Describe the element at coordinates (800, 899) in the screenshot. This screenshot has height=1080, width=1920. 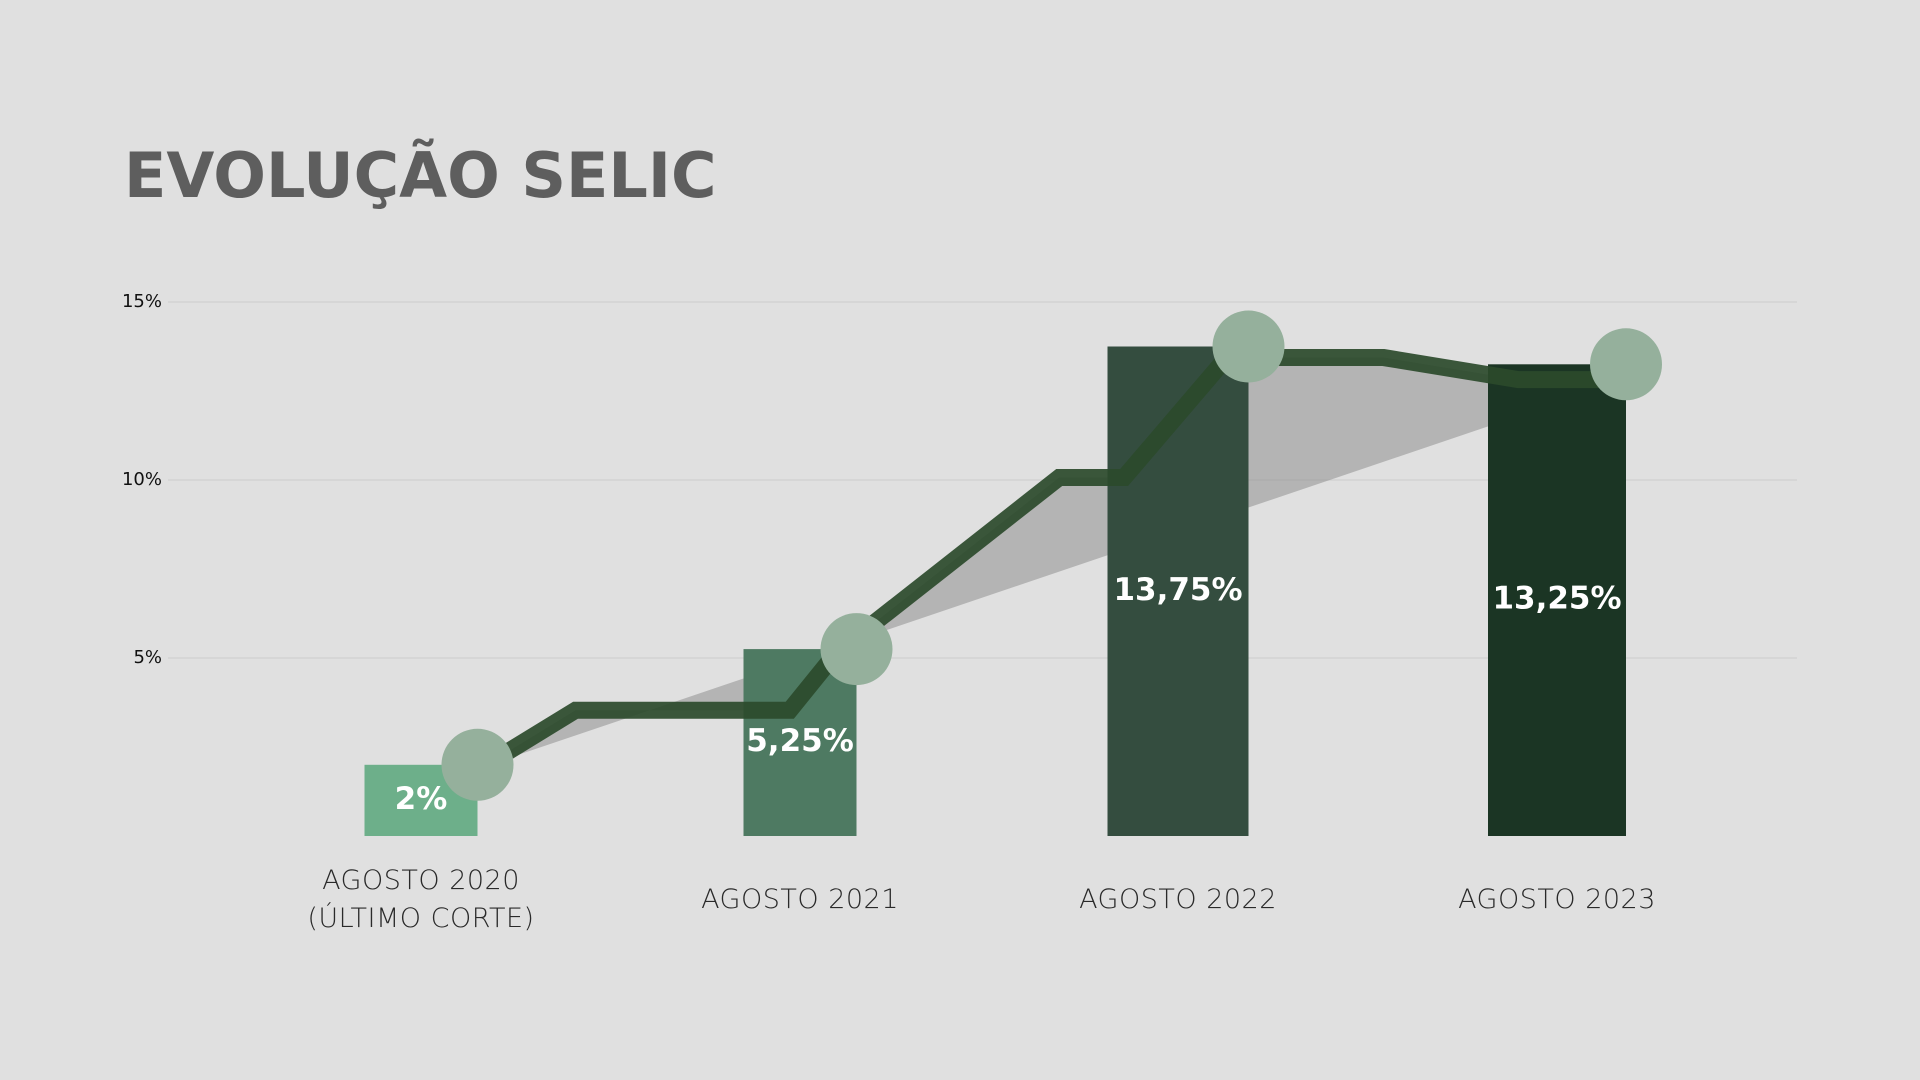
I see `x-tick-label: AGOSTO 2021` at that location.